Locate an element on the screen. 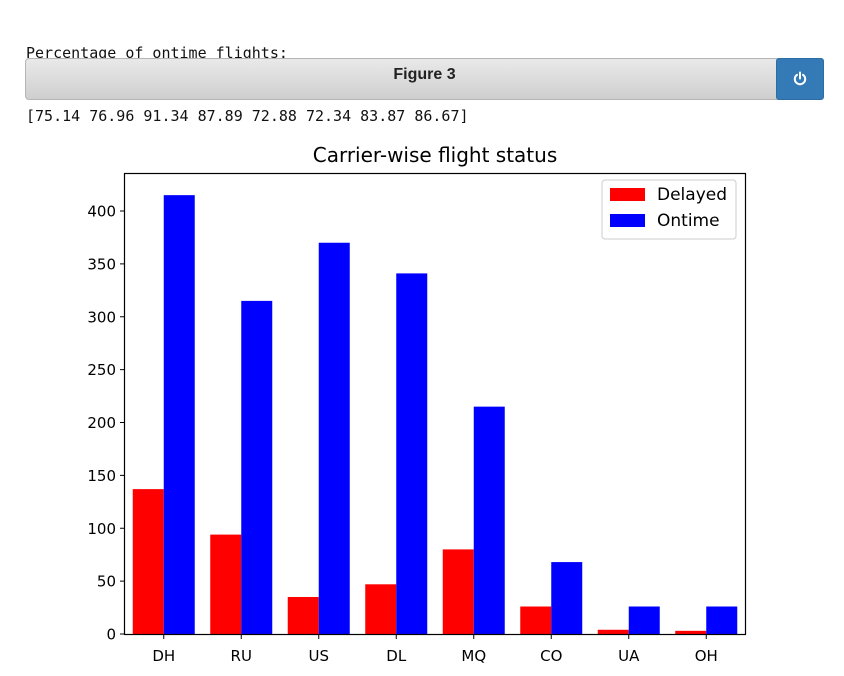 The image size is (844, 676). bar-ontime-dh is located at coordinates (179, 414).